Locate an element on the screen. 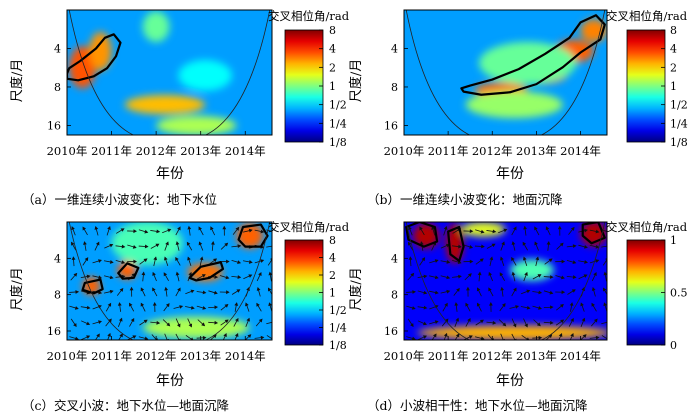  panel-caption: （a）一维连续小波变化：地下水位 is located at coordinates (119, 199).